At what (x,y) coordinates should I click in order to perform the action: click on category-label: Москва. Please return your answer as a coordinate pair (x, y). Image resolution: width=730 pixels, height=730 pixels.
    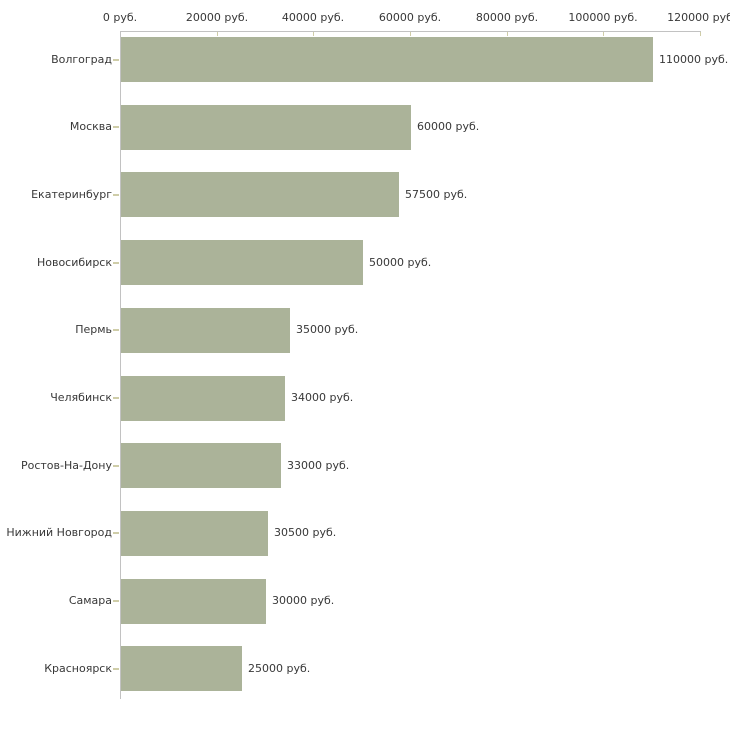
    Looking at the image, I should click on (90, 126).